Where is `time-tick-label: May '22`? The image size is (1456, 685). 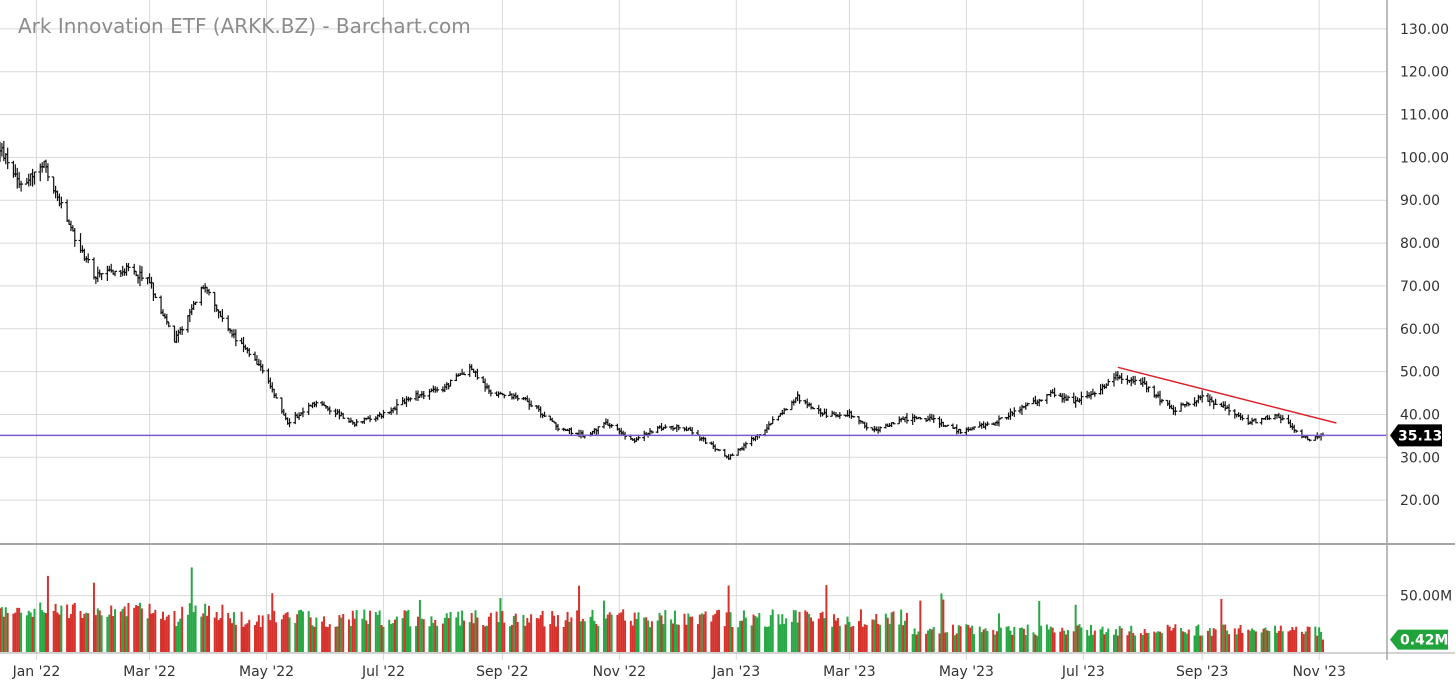
time-tick-label: May '22 is located at coordinates (266, 672).